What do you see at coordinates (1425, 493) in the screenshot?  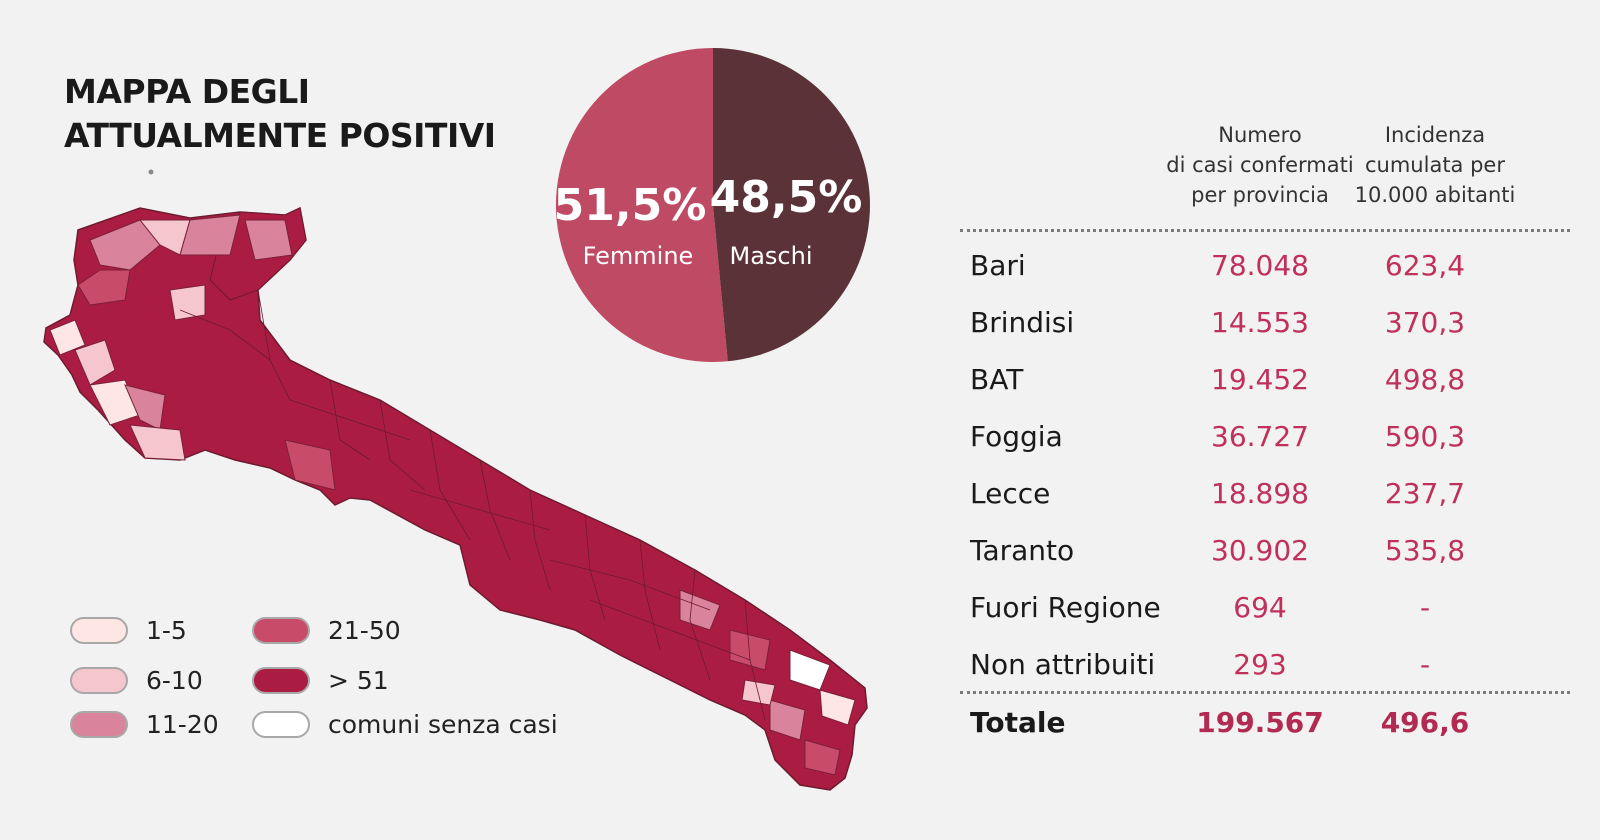 I see `row-incidence-value: 237,7` at bounding box center [1425, 493].